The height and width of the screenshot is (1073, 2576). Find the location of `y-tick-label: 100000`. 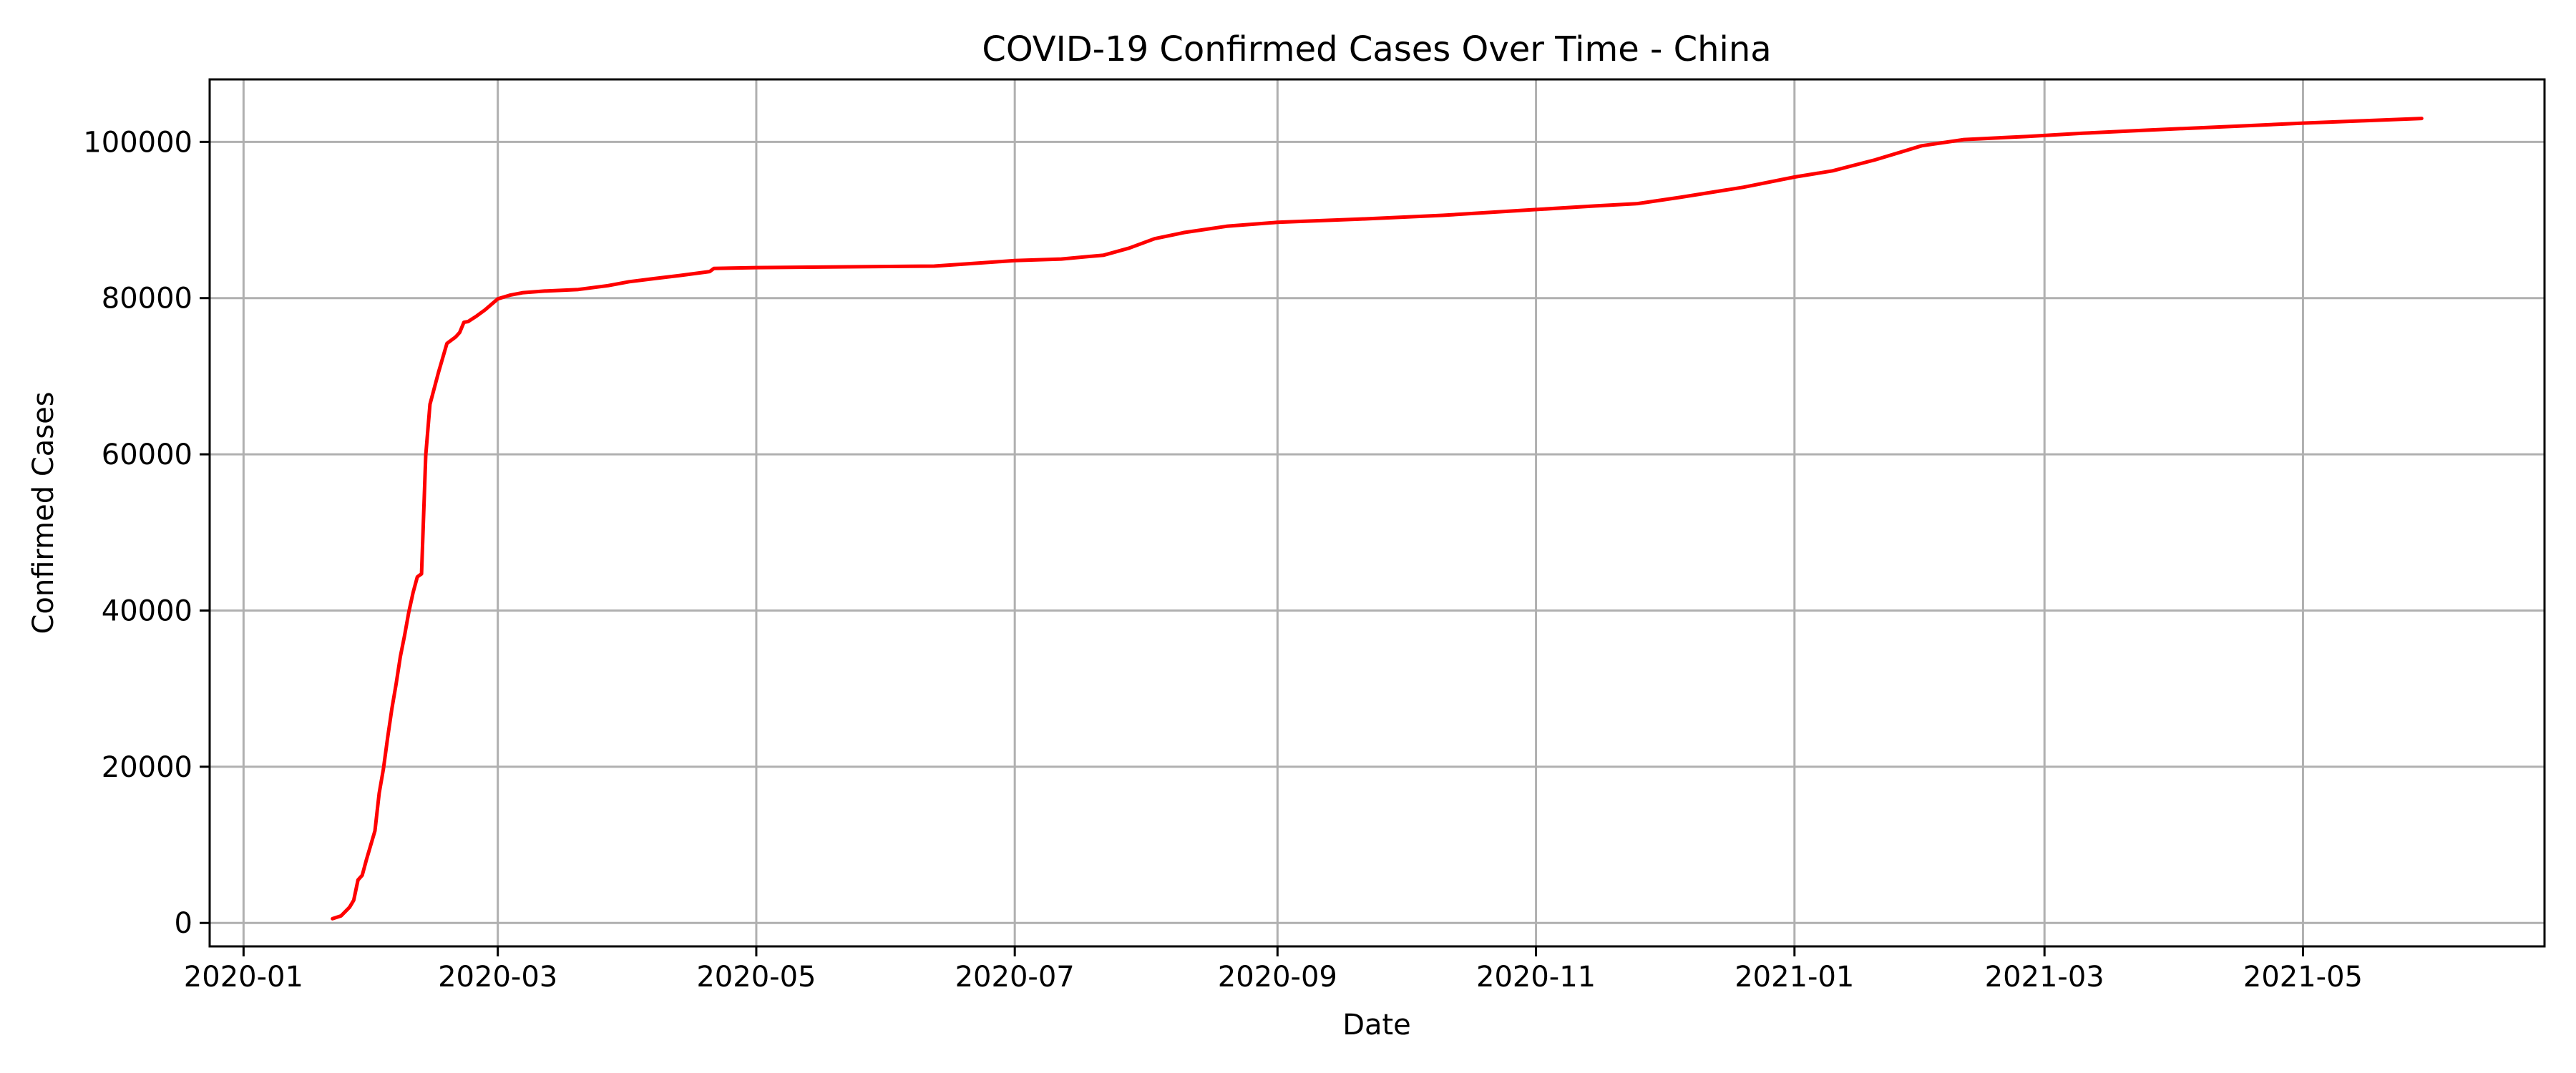

y-tick-label: 100000 is located at coordinates (137, 142).